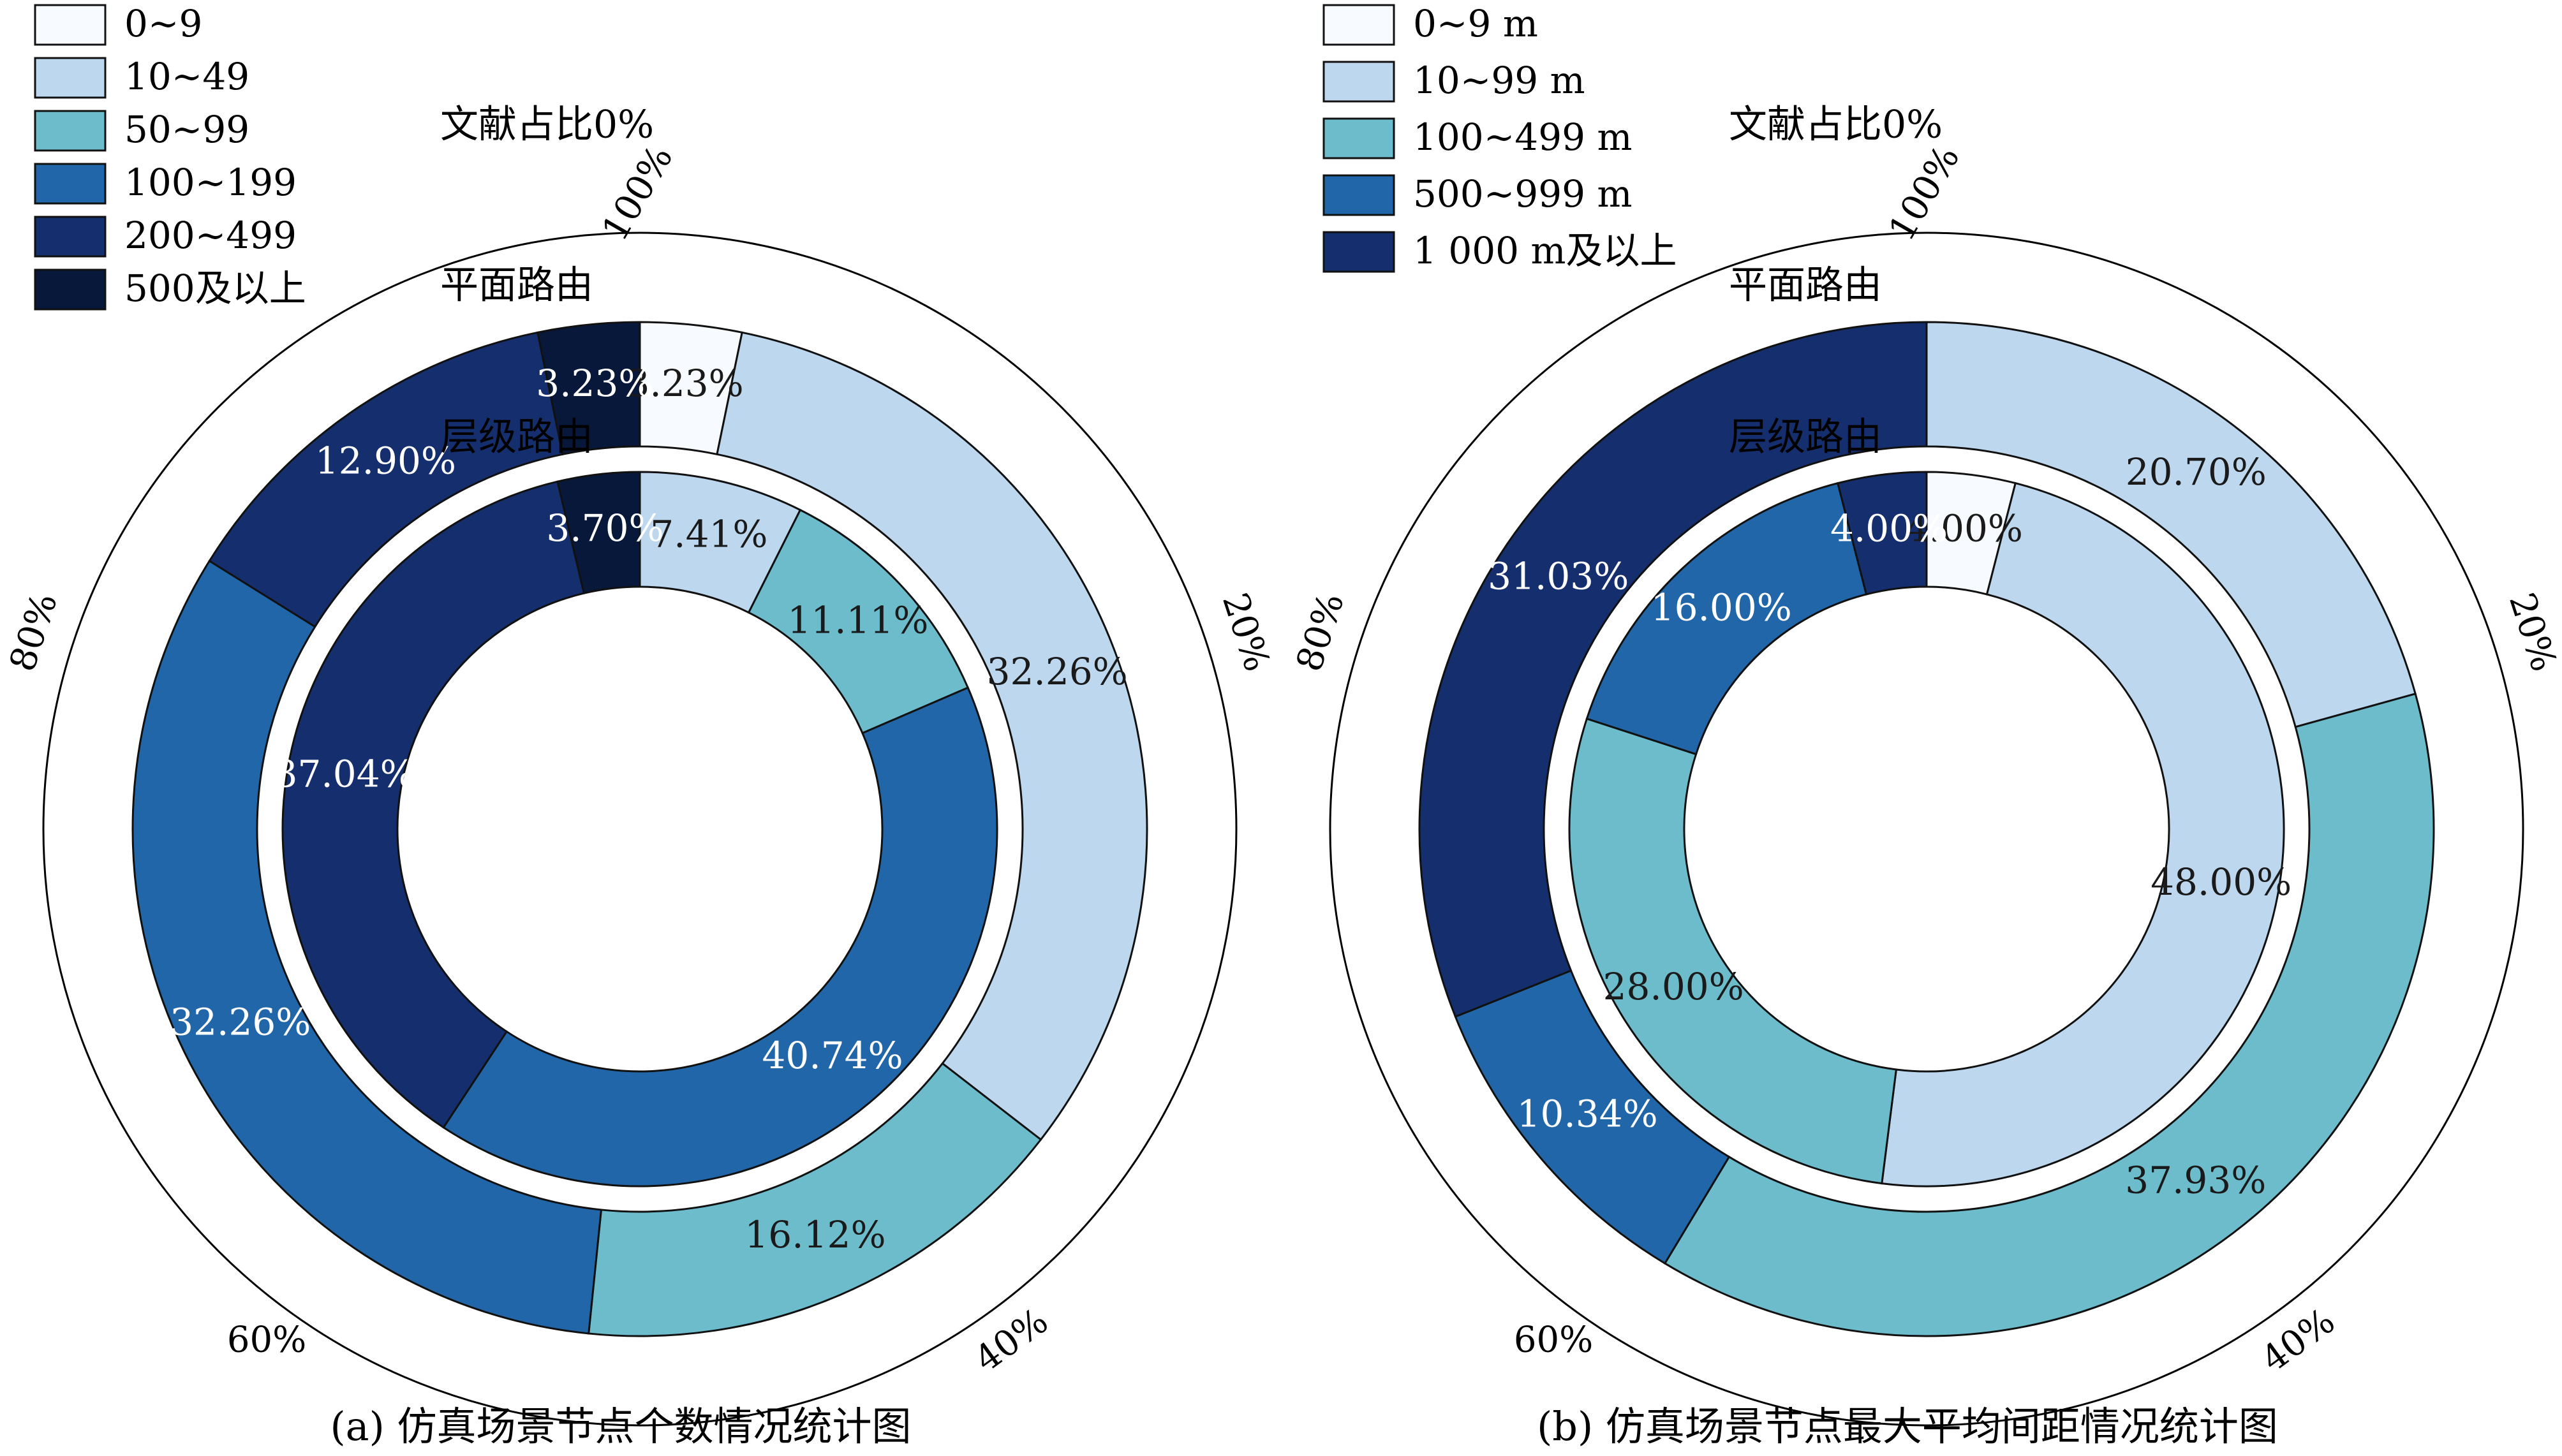 Image resolution: width=2562 pixels, height=1456 pixels. What do you see at coordinates (1475, 23) in the screenshot?
I see `legend-label: 0~9 m` at bounding box center [1475, 23].